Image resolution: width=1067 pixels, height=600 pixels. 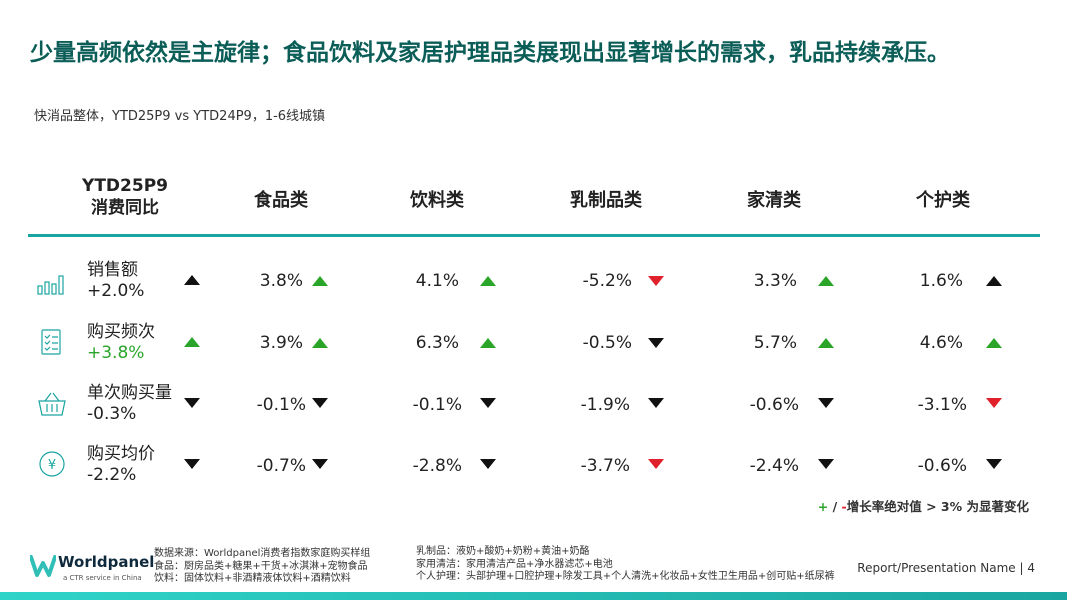 I want to click on row-label-volume-per-trip-name: 单次购买量, so click(x=129, y=393).